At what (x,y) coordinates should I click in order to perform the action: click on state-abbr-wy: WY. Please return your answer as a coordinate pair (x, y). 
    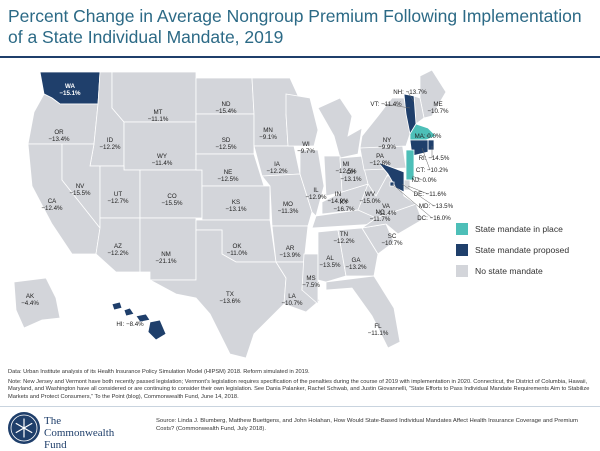
    Looking at the image, I should click on (162, 156).